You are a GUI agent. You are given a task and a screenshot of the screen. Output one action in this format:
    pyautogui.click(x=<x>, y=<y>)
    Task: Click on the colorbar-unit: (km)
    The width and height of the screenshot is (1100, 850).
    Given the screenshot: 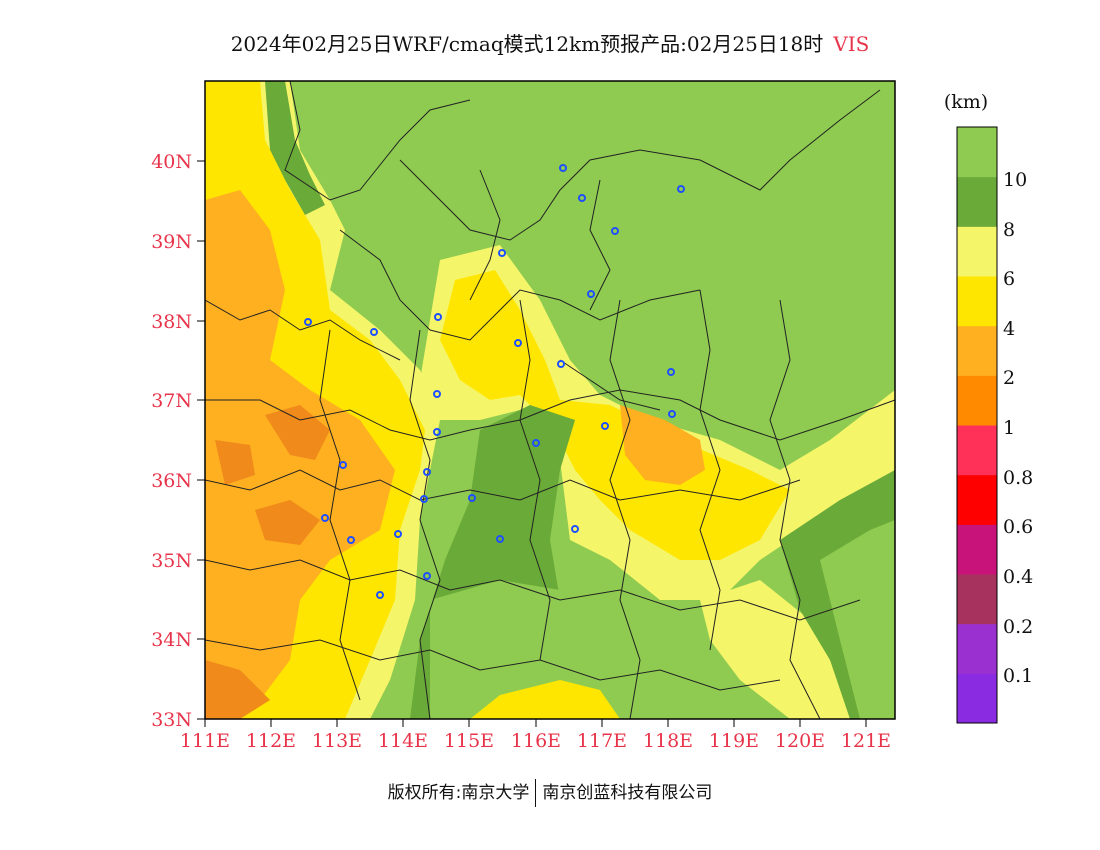 What is the action you would take?
    pyautogui.click(x=966, y=102)
    